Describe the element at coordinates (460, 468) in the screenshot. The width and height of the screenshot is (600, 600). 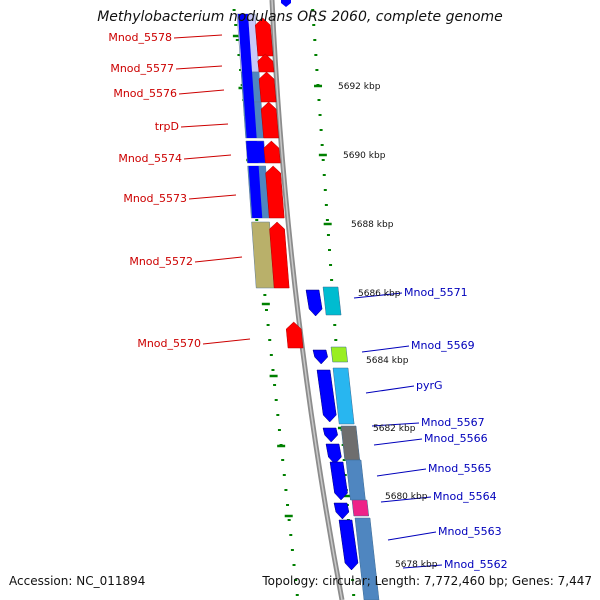
I see `gene-label-right: Mnod_5565` at that location.